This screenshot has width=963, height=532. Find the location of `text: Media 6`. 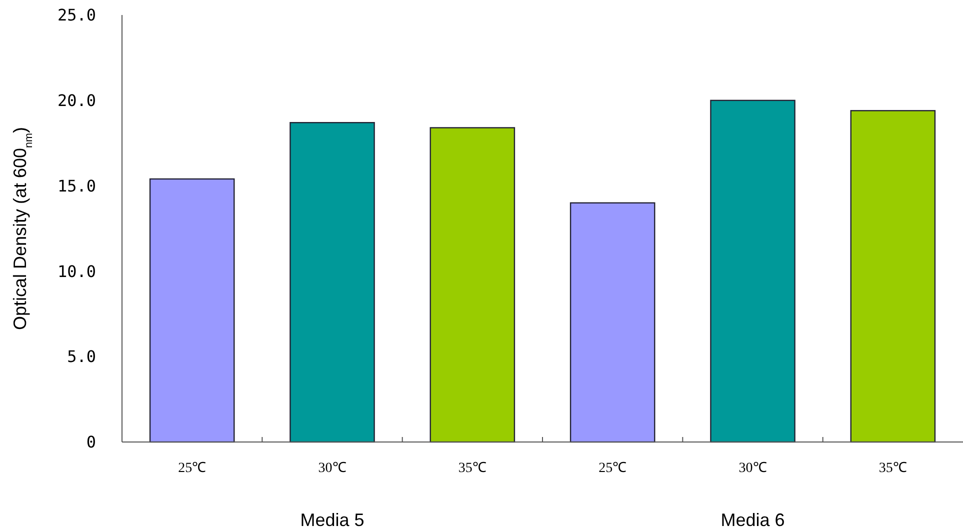

text: Media 6 is located at coordinates (752, 520).